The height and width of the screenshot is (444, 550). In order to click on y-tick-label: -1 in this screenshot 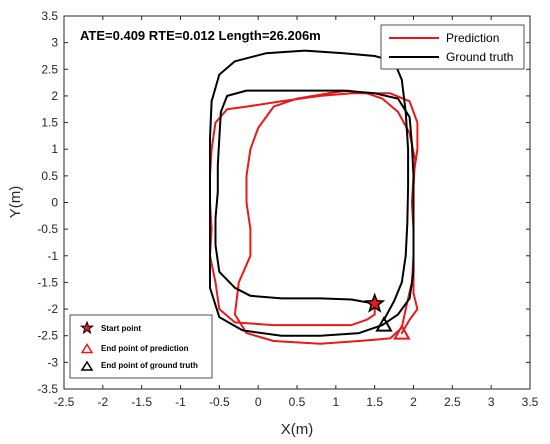, I will do `click(52, 256)`.